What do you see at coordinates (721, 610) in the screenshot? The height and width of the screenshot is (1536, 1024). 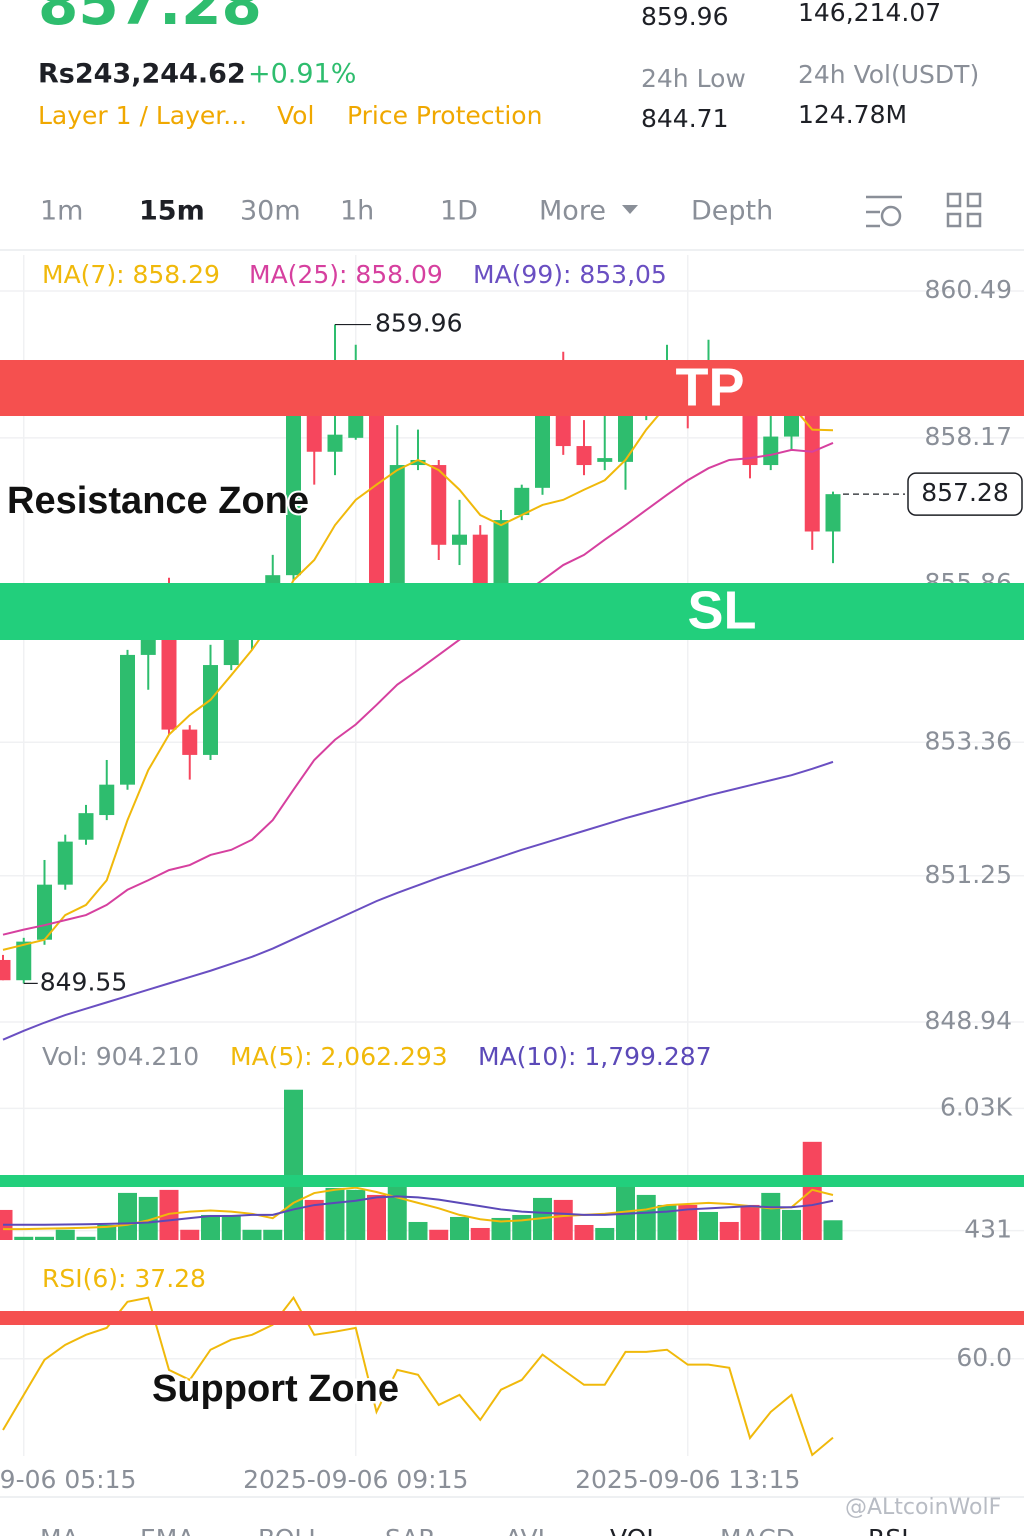 I see `sl-label: SL` at bounding box center [721, 610].